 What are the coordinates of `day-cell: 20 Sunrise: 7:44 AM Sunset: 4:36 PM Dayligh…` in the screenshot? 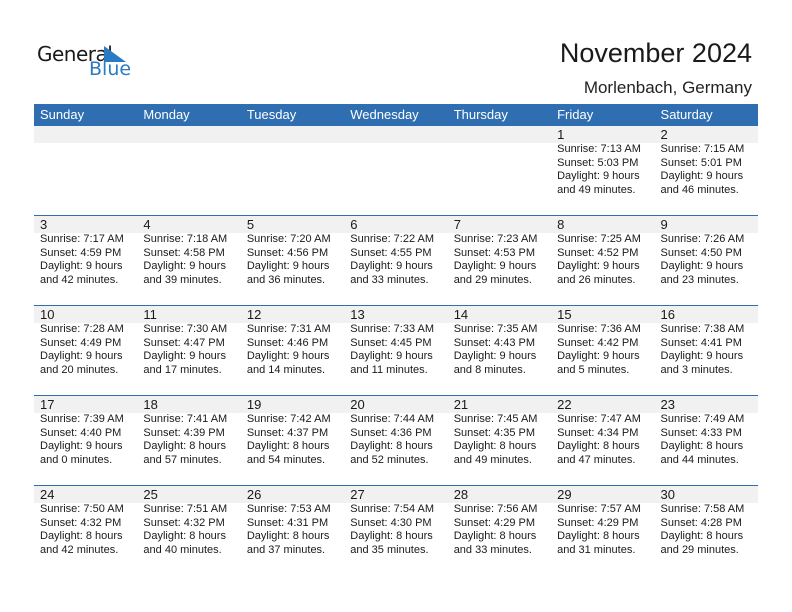 It's located at (395, 441).